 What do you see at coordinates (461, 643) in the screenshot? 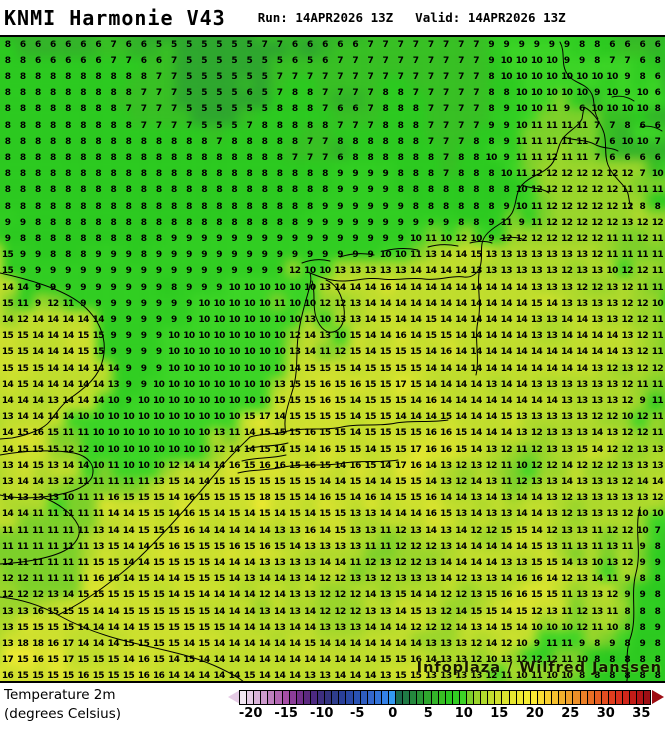
I see `temp-cell-value: 13` at bounding box center [461, 643].